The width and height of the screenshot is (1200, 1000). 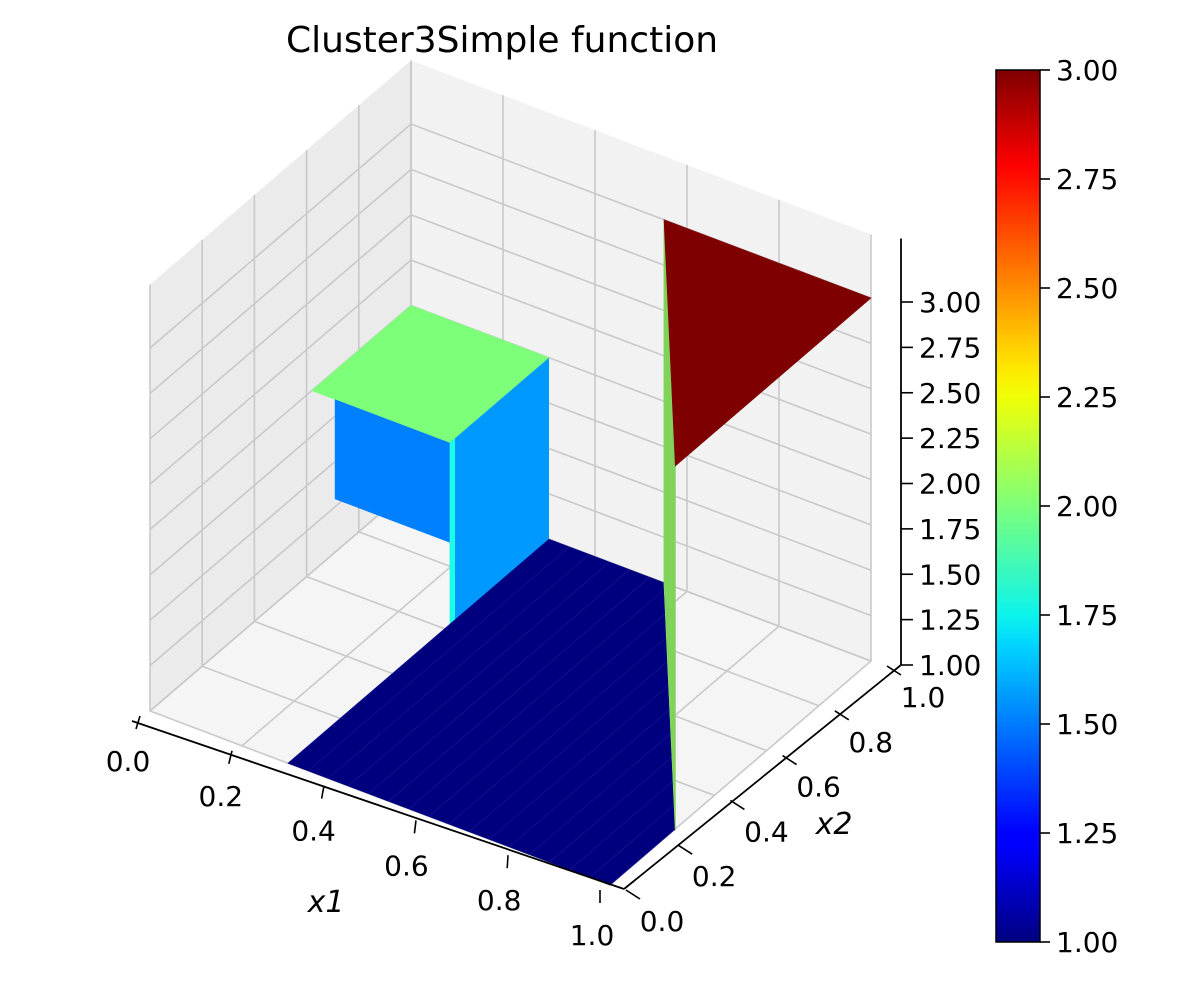 What do you see at coordinates (378, 805) in the screenshot?
I see `x-axis-line` at bounding box center [378, 805].